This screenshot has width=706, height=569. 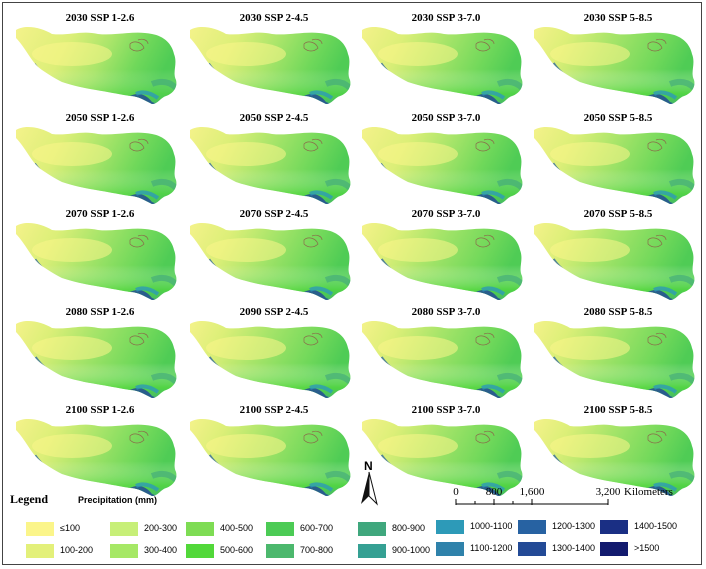 I want to click on scale-tick-label: 3,200, so click(x=608, y=492).